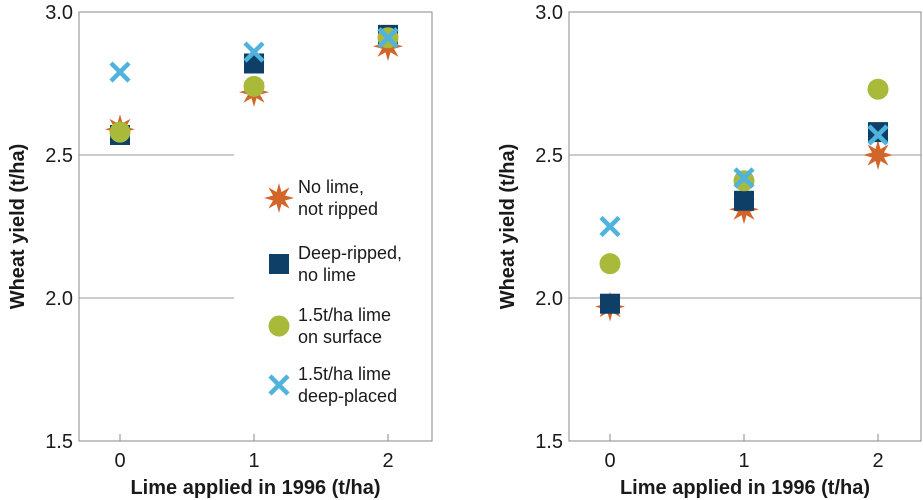 The width and height of the screenshot is (923, 500). Describe the element at coordinates (335, 264) in the screenshot. I see `legend-item-square: Deep-ripped,no lime` at that location.